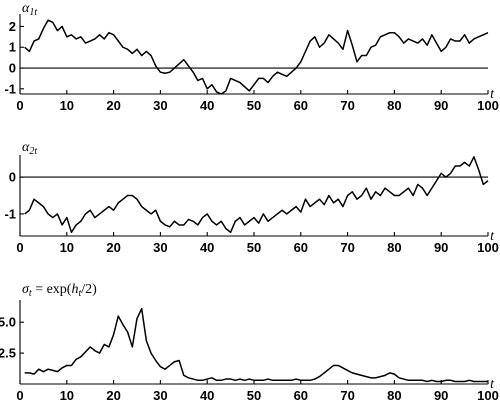 This screenshot has width=500, height=406. I want to click on y-tick-label: 2.5, so click(8, 353).